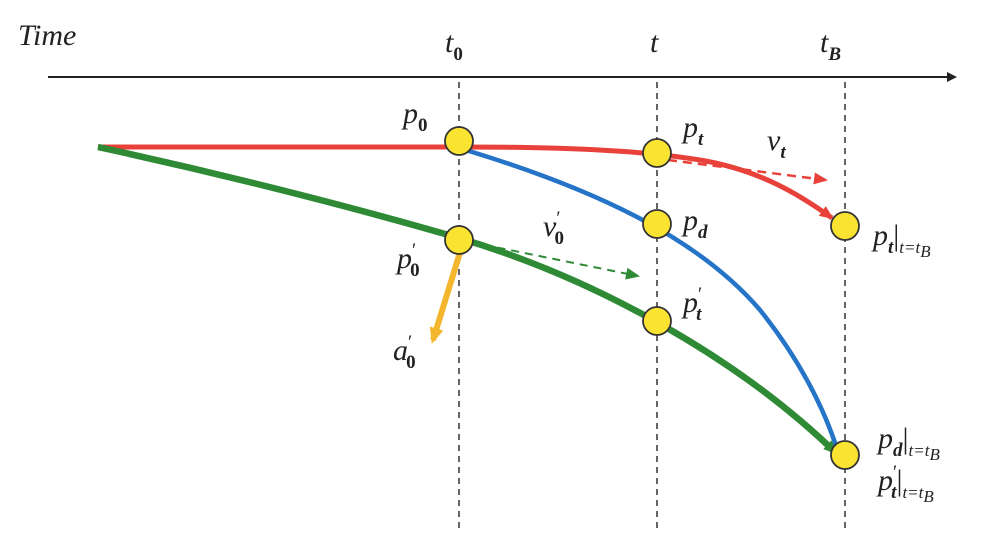 This screenshot has height=542, width=993. I want to click on point-label: p′ 0, so click(407, 260).